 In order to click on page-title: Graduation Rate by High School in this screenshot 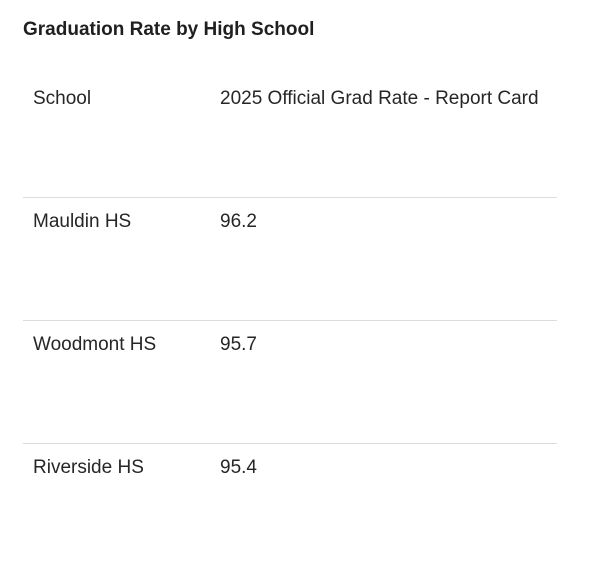, I will do `click(169, 29)`.